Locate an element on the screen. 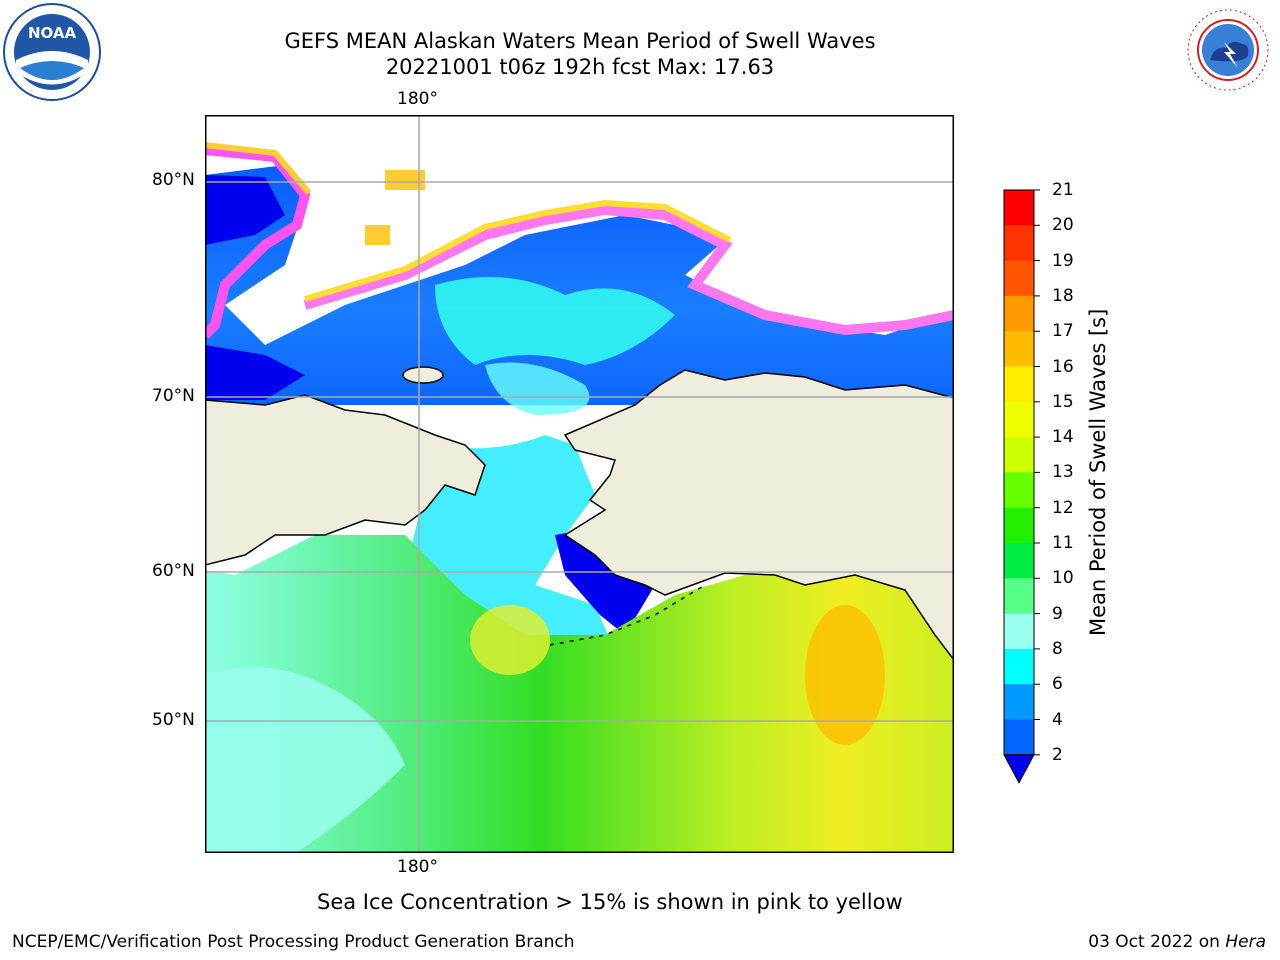  noaa-logo: NOAA is located at coordinates (52, 52).